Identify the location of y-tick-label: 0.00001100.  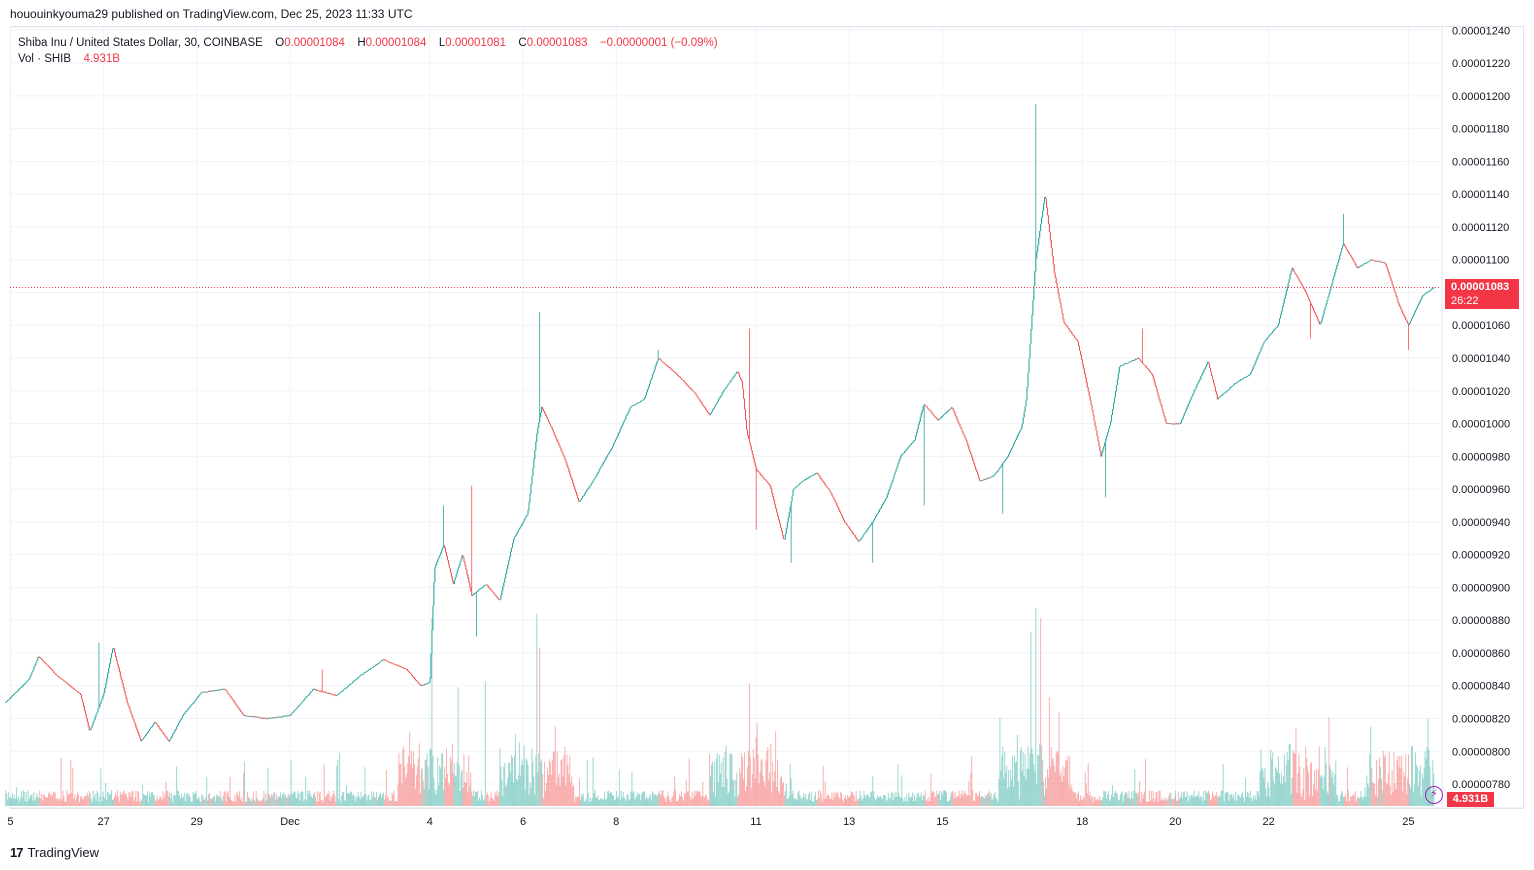
(1480, 261).